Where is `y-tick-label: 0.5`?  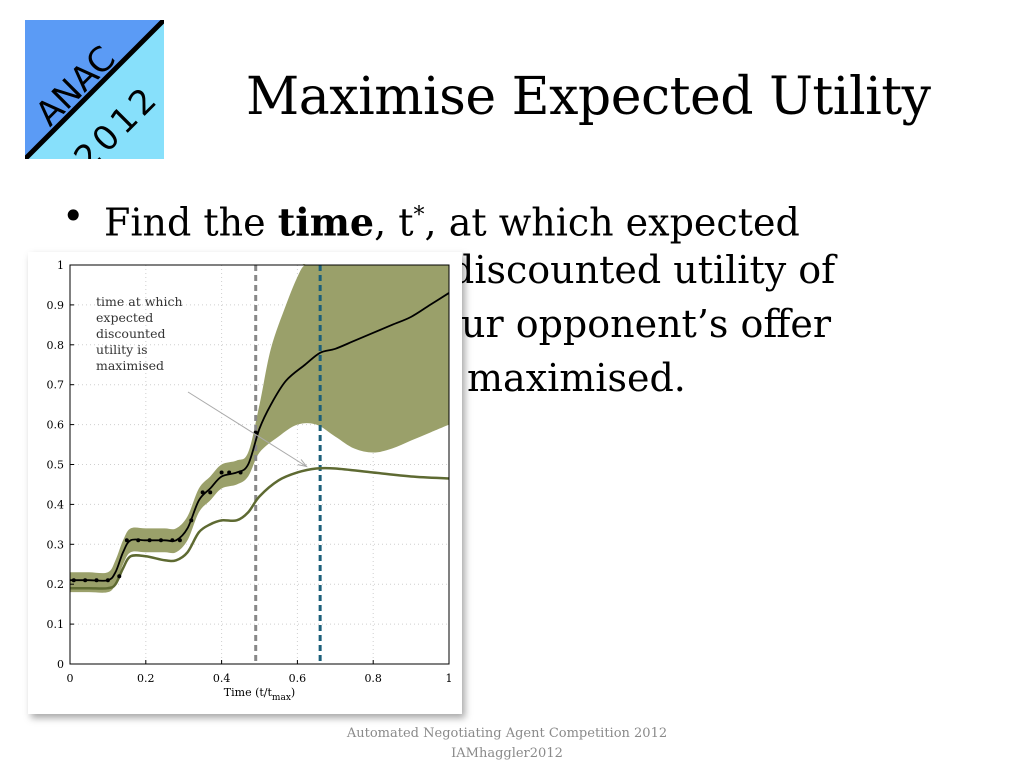 y-tick-label: 0.5 is located at coordinates (56, 465).